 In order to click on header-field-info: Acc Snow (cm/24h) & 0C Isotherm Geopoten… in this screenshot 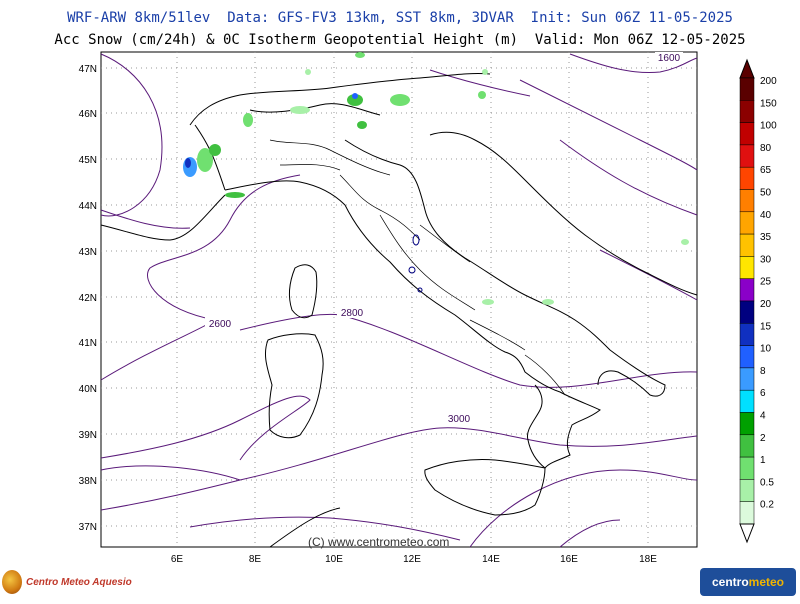, I will do `click(400, 40)`.